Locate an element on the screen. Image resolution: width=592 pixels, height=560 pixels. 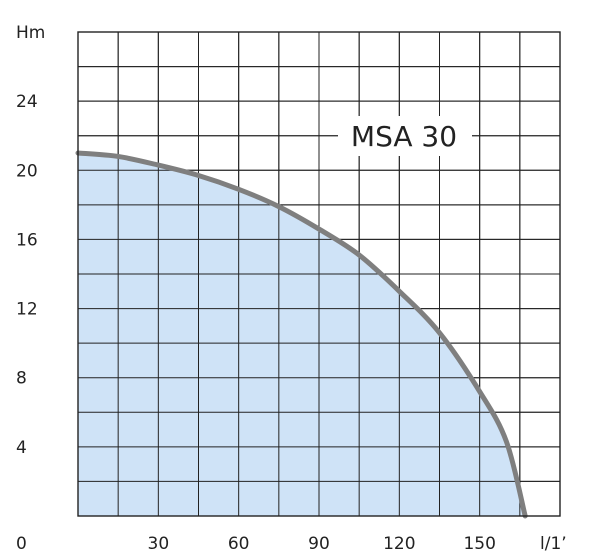
y-tick-label: 16 is located at coordinates (27, 240).